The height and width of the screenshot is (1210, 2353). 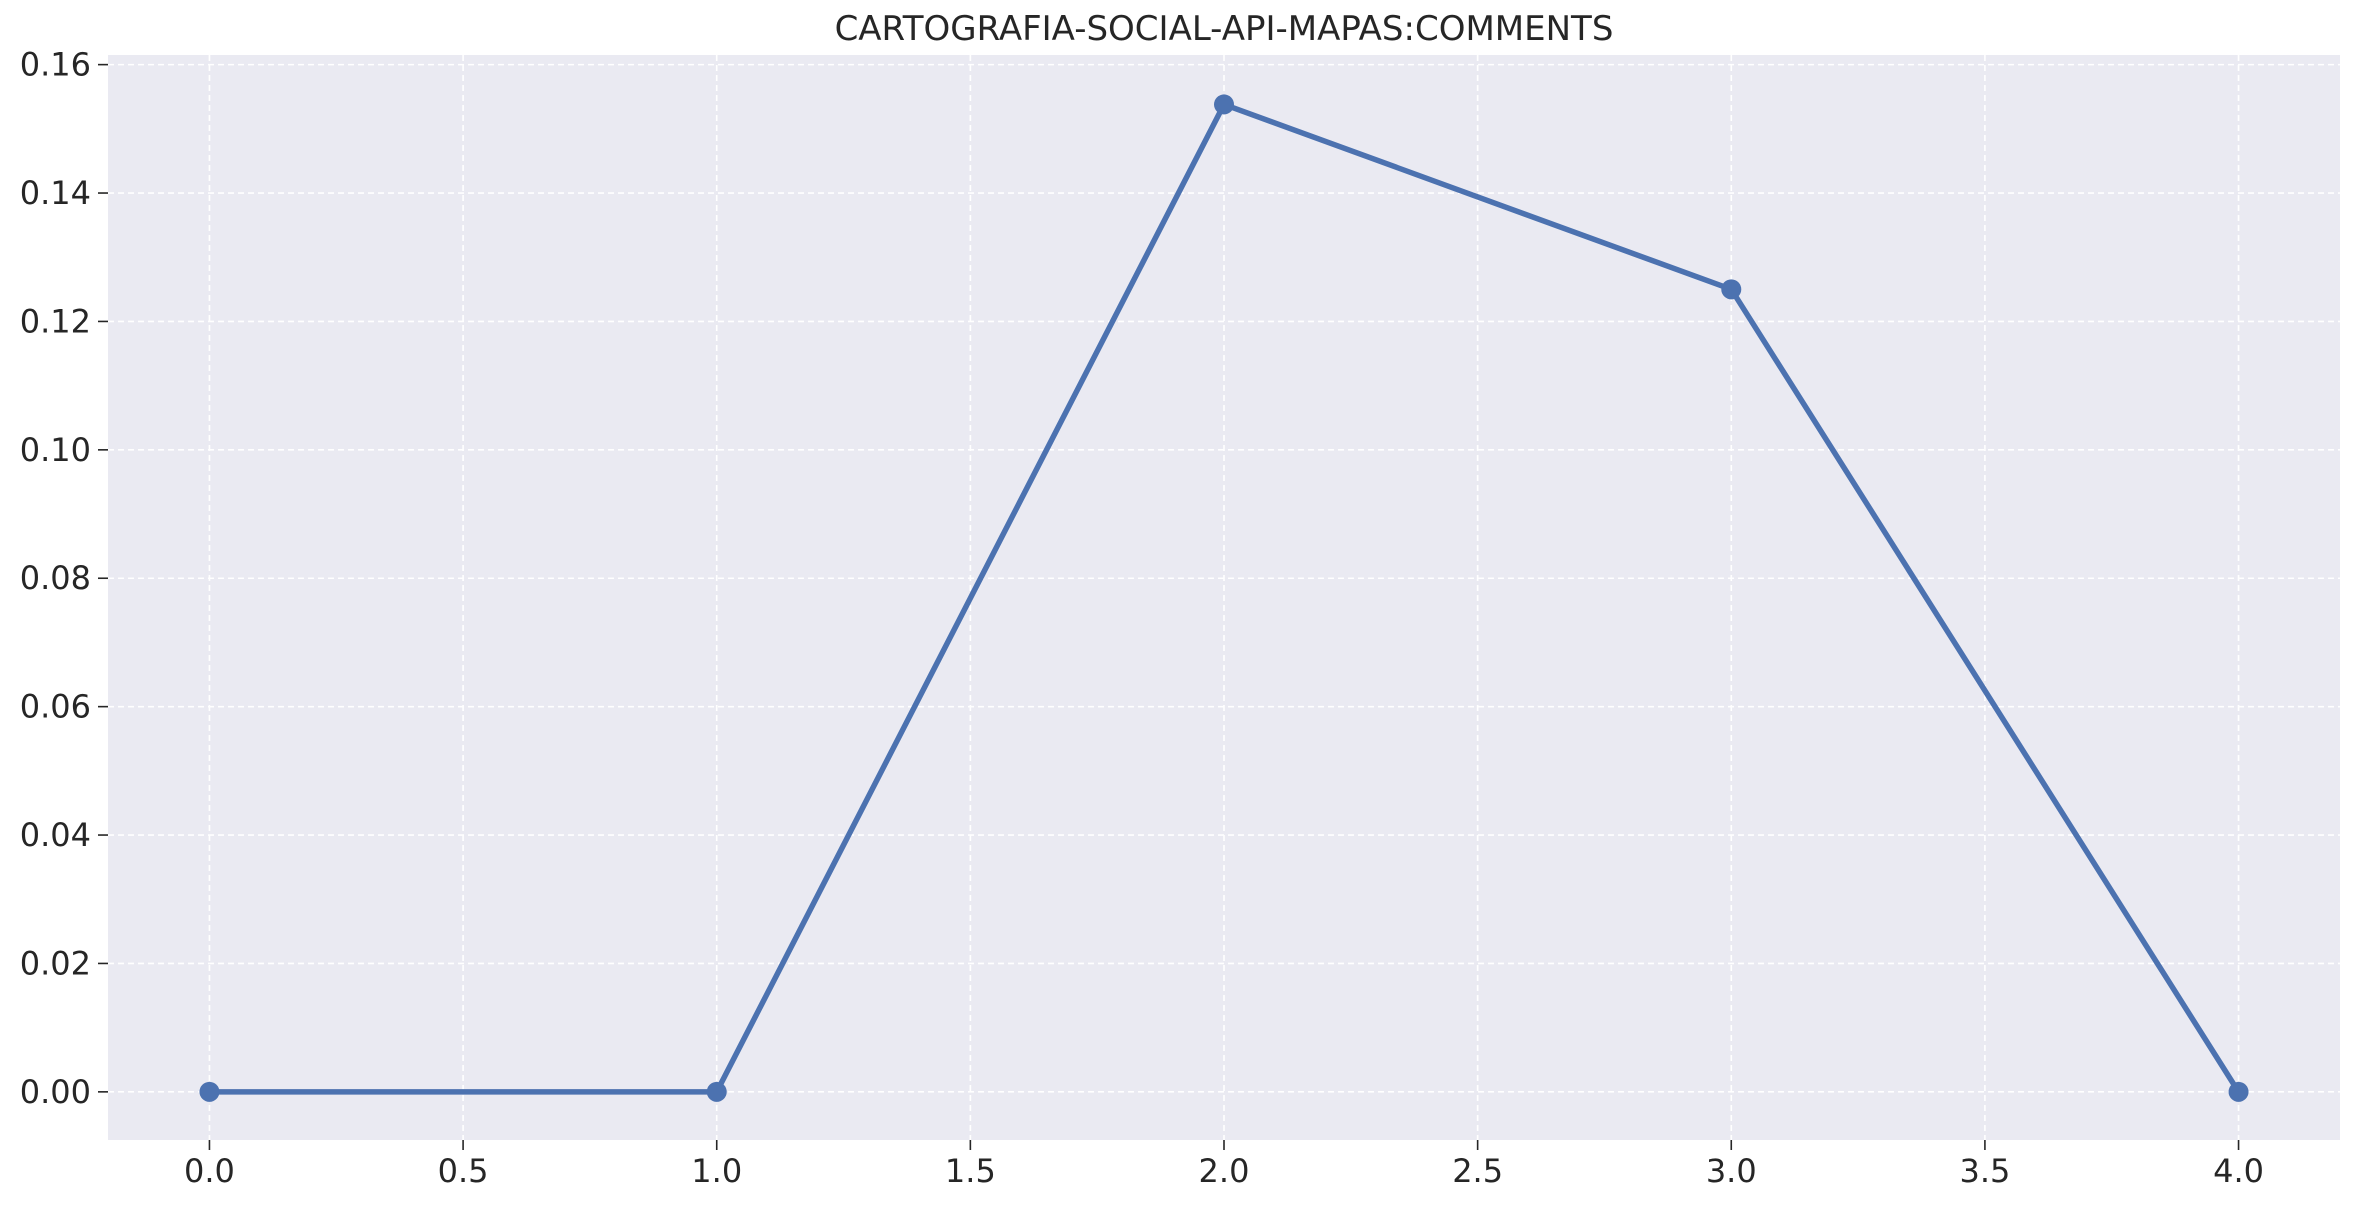 What do you see at coordinates (1984, 1171) in the screenshot?
I see `x-tick-label: 3.5` at bounding box center [1984, 1171].